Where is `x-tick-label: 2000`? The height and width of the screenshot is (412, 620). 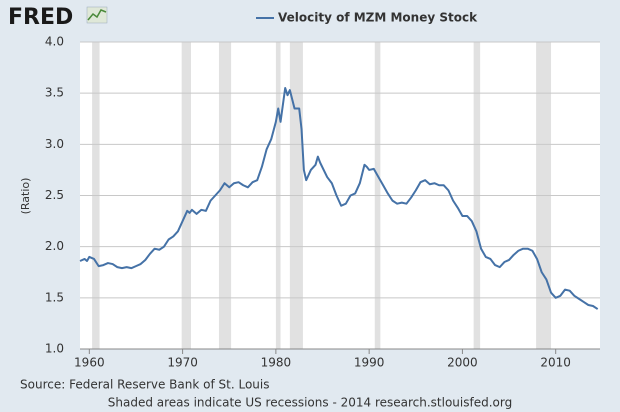 x-tick-label: 2000 is located at coordinates (462, 363).